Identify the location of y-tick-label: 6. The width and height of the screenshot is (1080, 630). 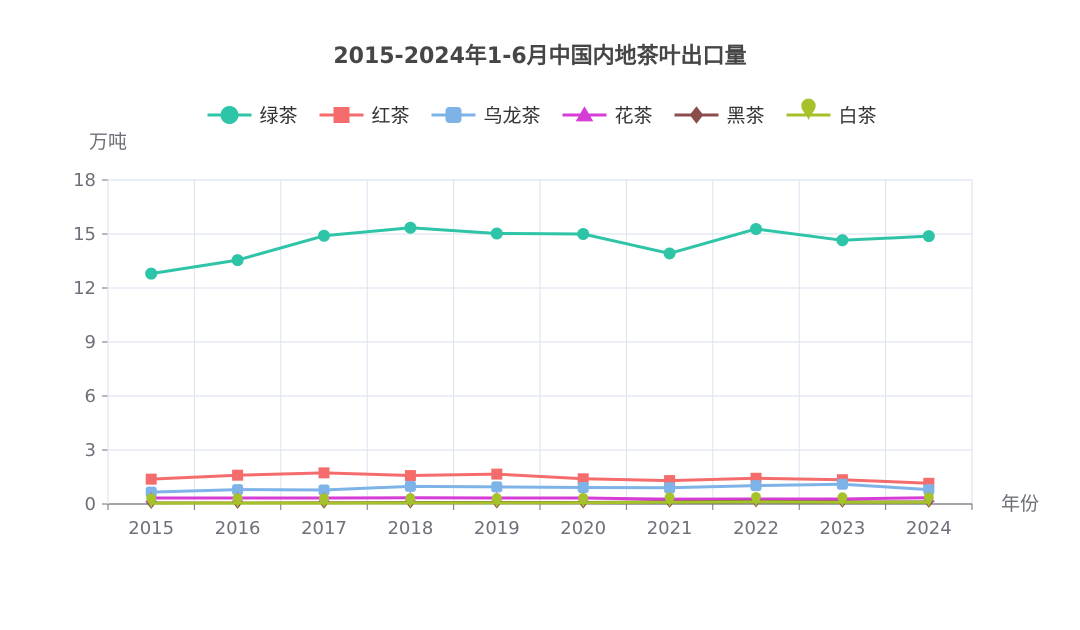
(90, 396).